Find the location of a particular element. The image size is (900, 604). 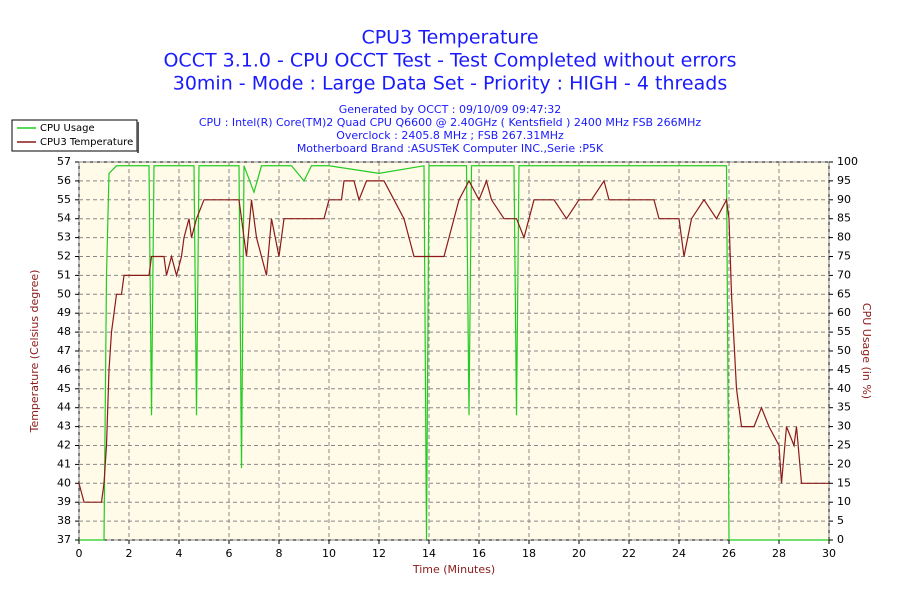

legend-shadow is located at coordinates (138, 137).